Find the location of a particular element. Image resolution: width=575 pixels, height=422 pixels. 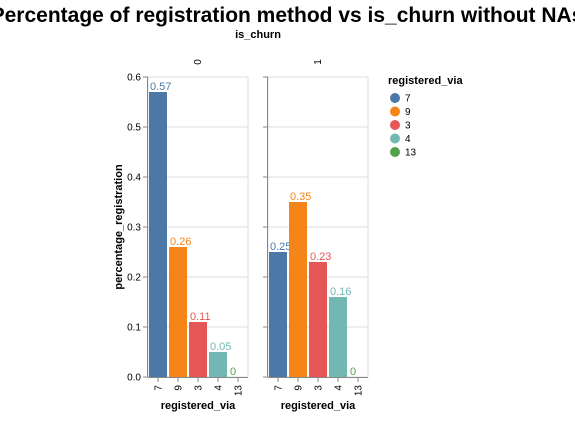

x-tick-label-0-4: 4 is located at coordinates (219, 388).